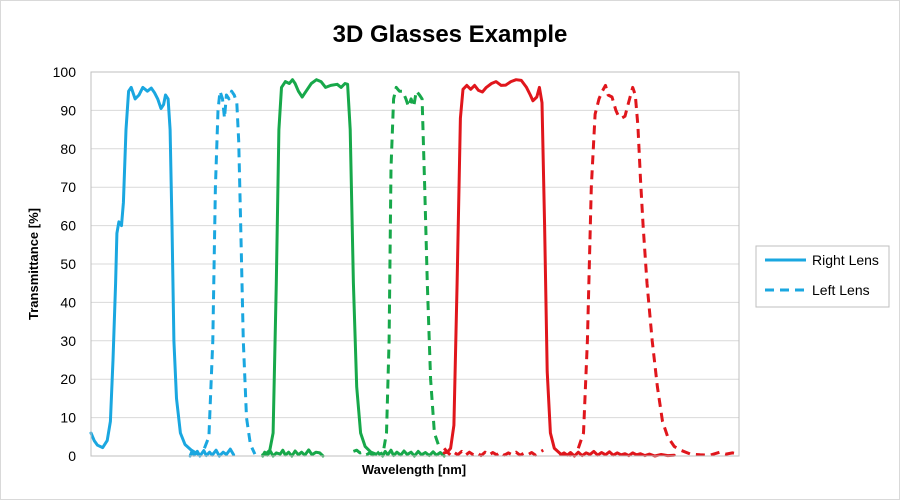  I want to click on legend-left-lens-label: Left Lens, so click(841, 290).